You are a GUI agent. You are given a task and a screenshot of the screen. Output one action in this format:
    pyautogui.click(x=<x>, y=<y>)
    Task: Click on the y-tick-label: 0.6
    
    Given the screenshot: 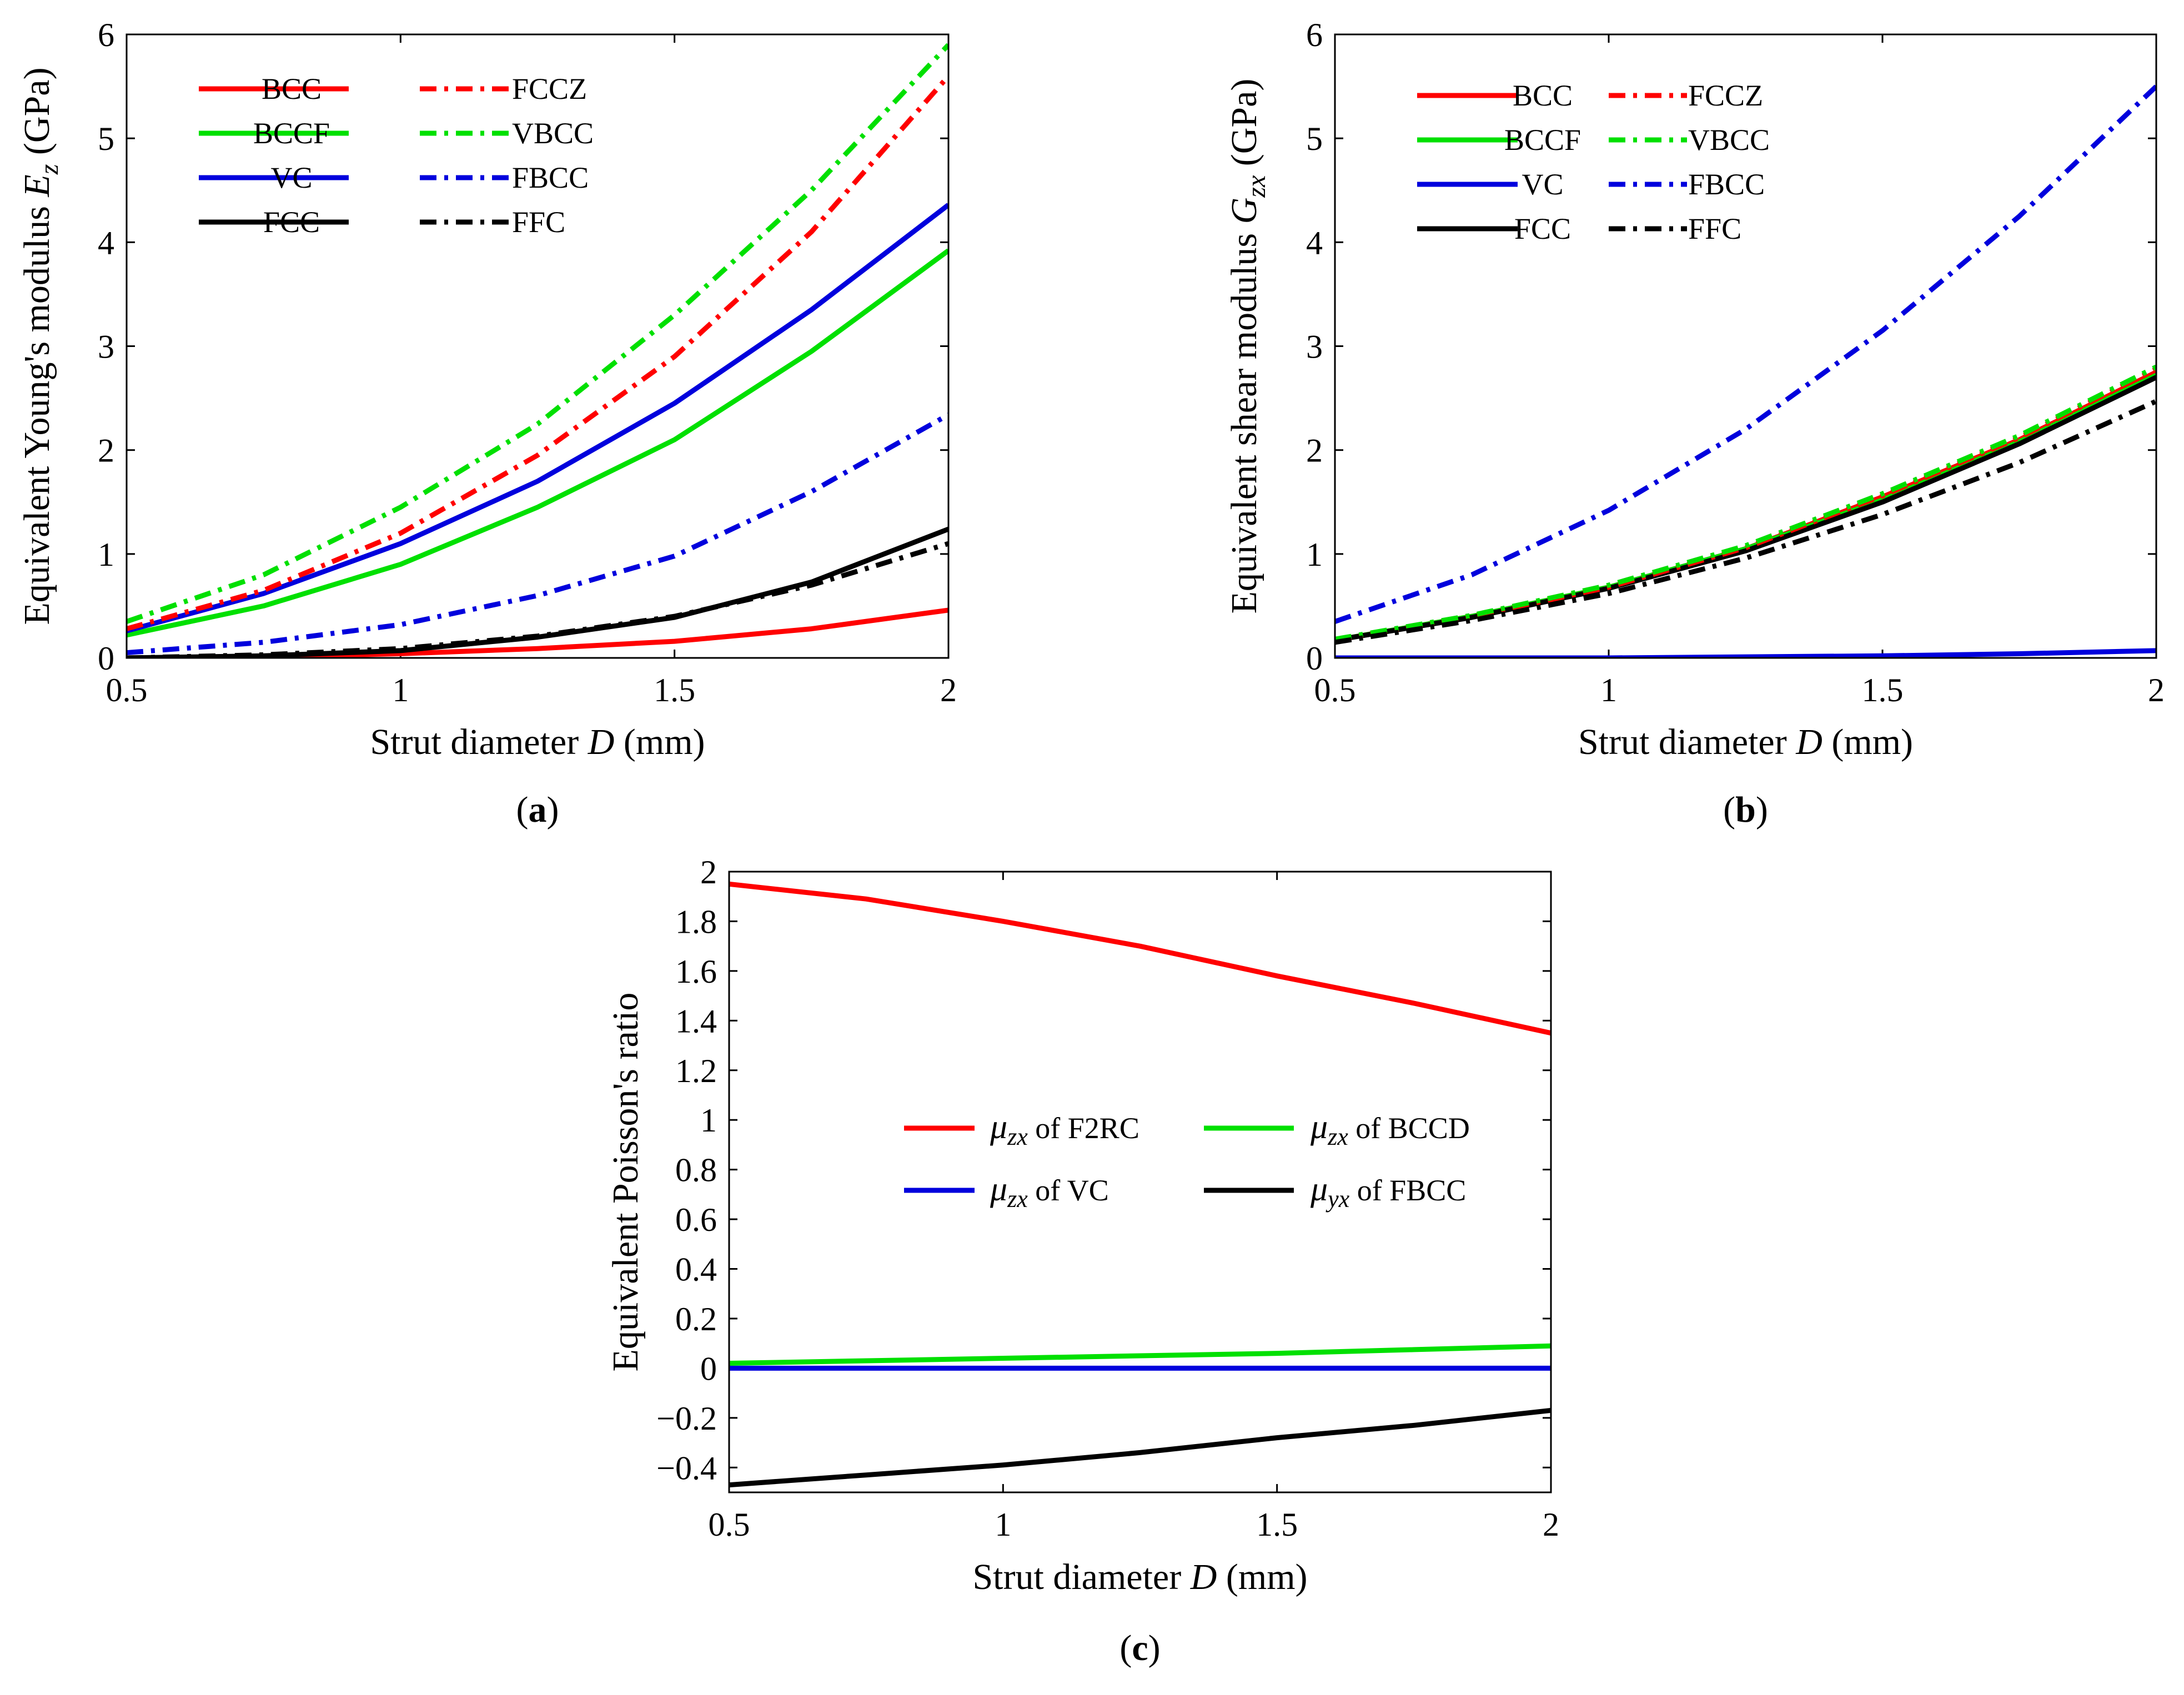 What is the action you would take?
    pyautogui.click(x=696, y=1219)
    